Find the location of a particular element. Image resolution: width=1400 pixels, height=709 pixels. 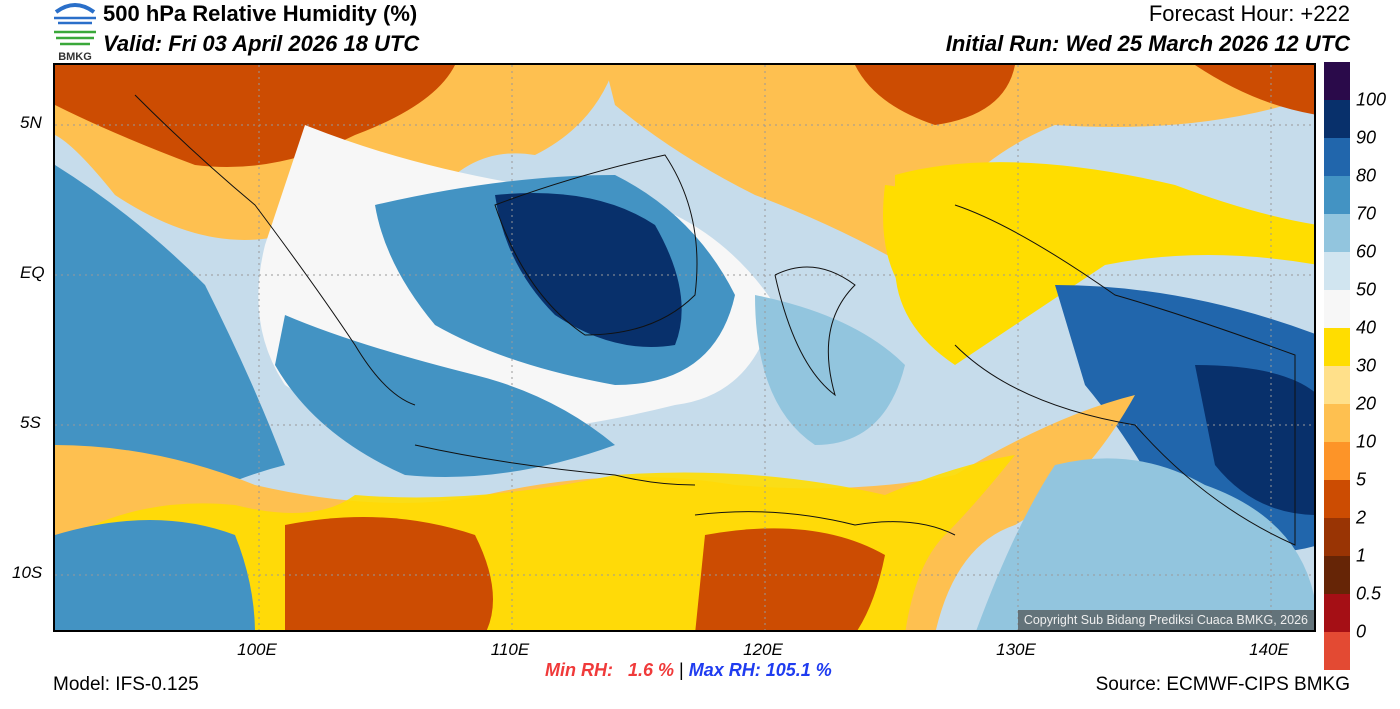

colorbar-label: 20 is located at coordinates (1366, 403).